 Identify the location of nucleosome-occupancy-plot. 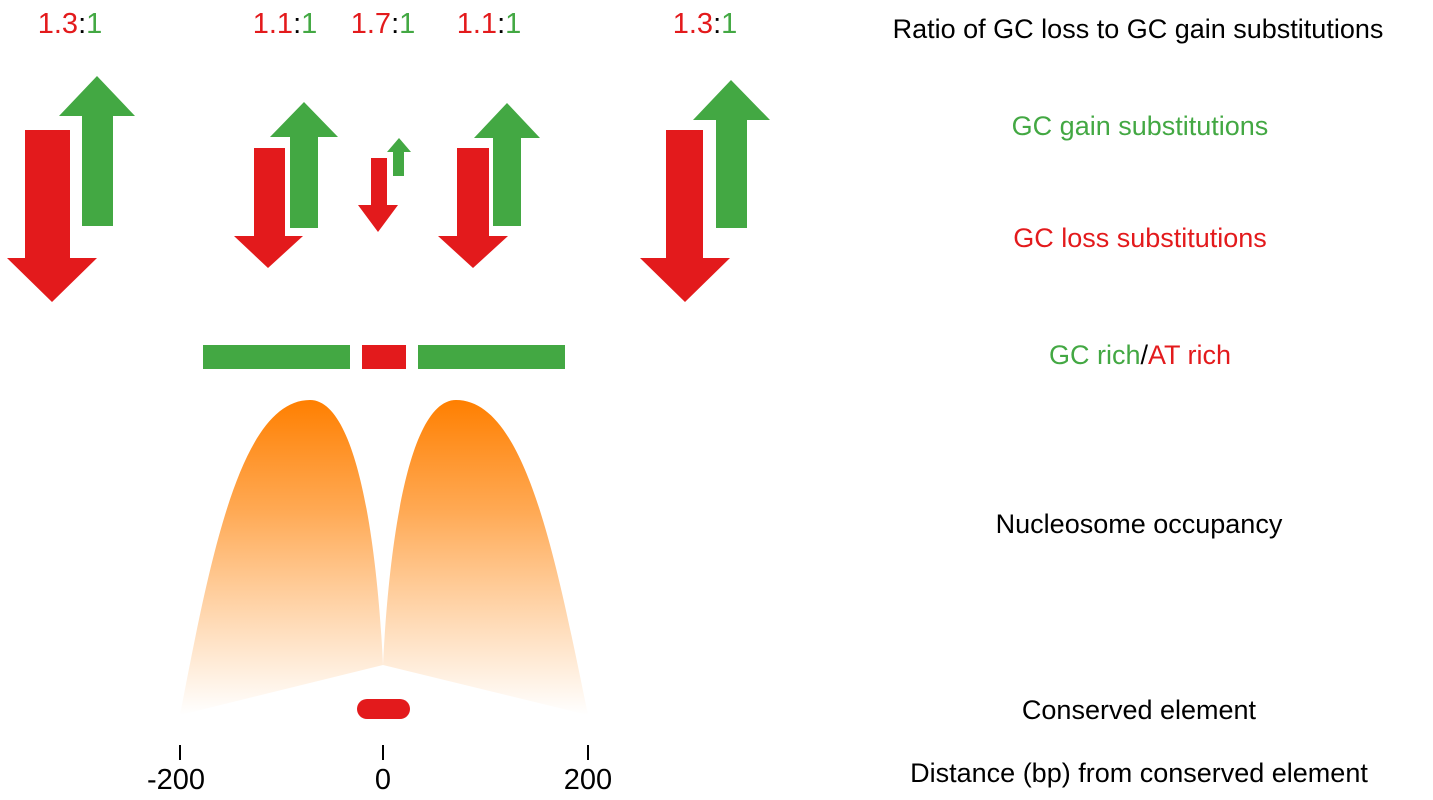
(384, 557).